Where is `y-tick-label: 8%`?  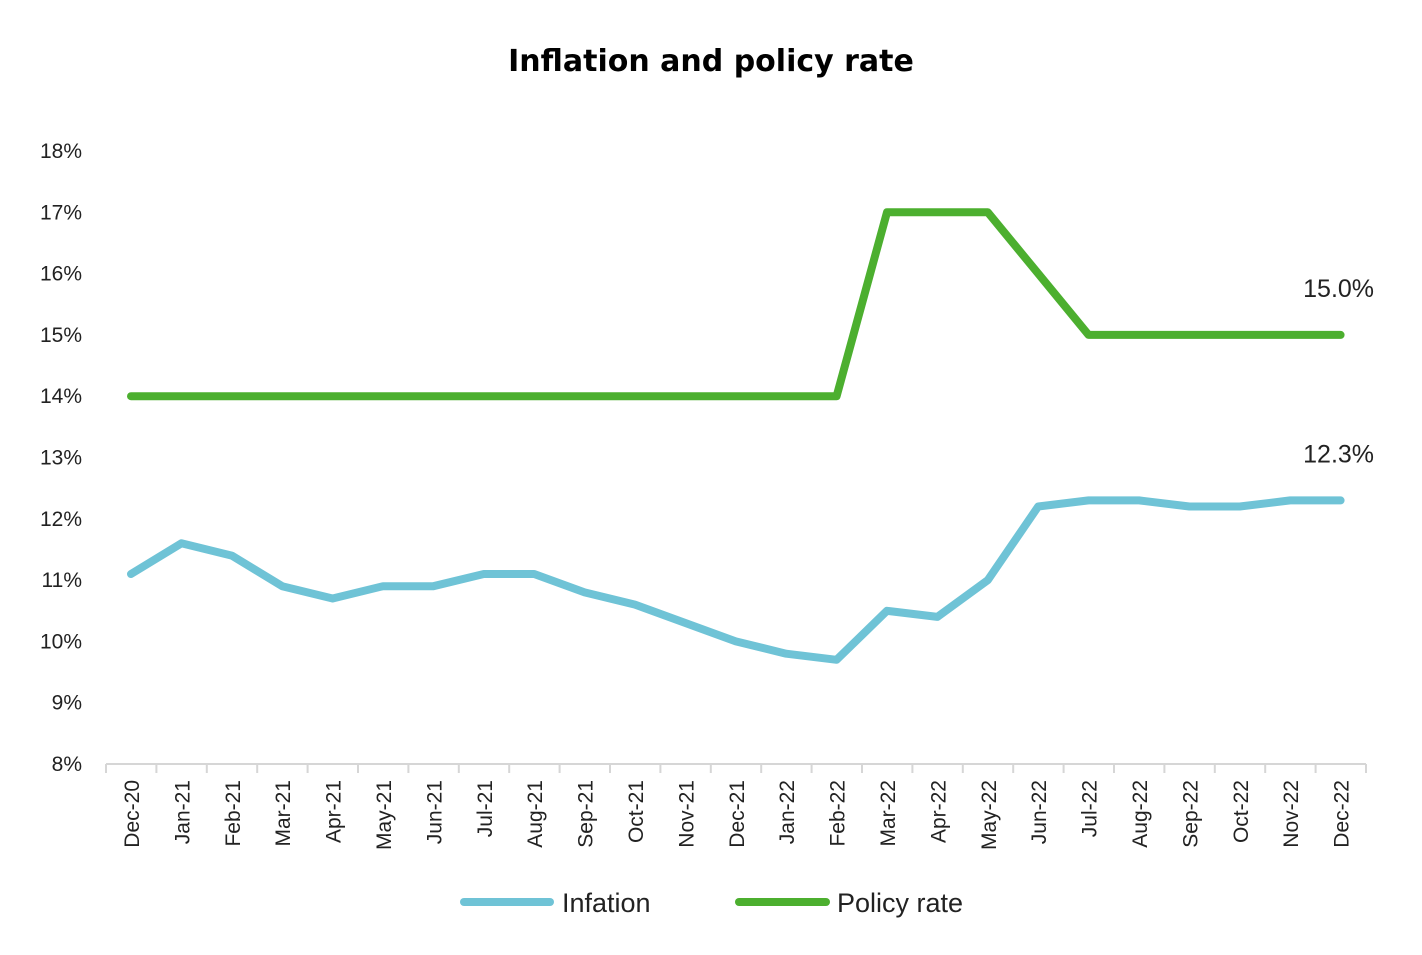 y-tick-label: 8% is located at coordinates (67, 764).